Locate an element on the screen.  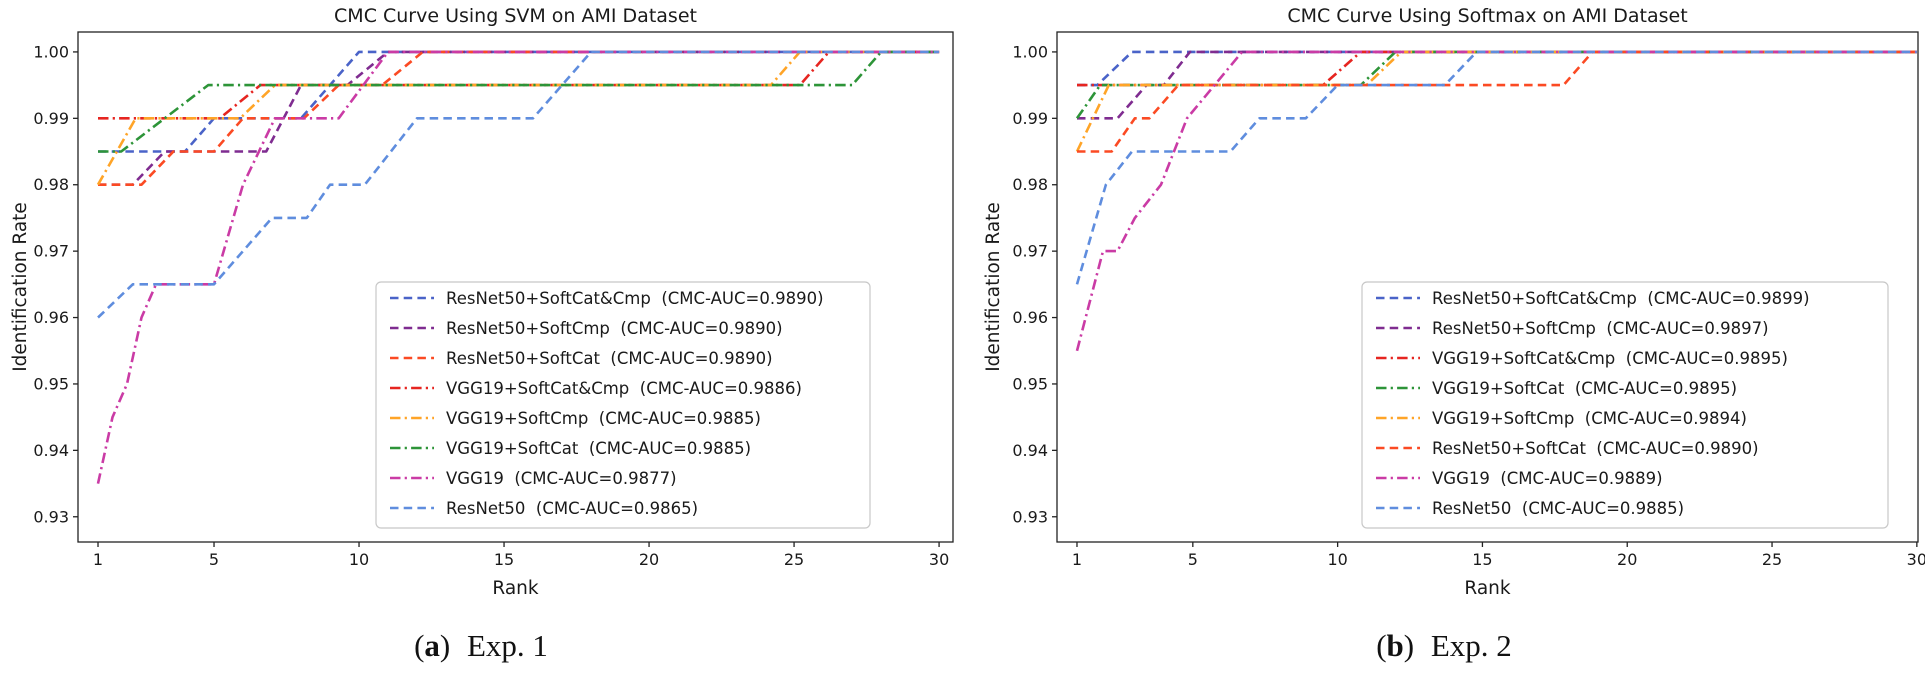
legend-label: VGG19+SoftCat (CMC-AUC=0.9895) is located at coordinates (1584, 388).